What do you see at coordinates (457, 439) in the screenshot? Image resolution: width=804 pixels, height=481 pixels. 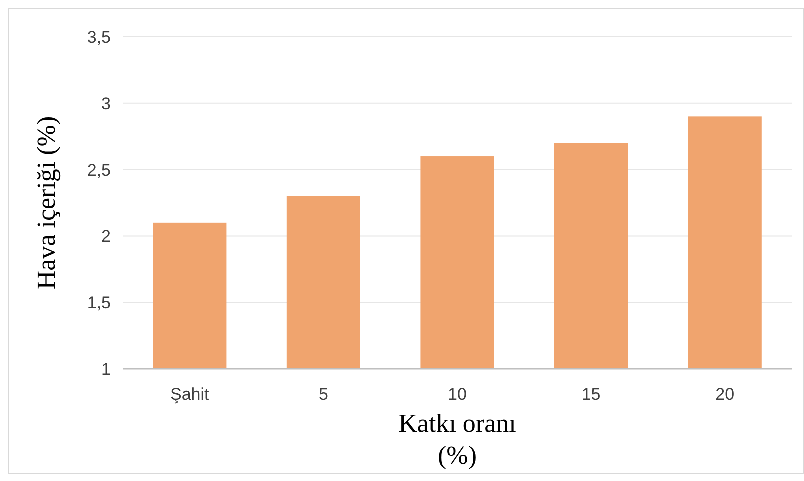 I see `x-axis-title: Katkı oranı (%)` at bounding box center [457, 439].